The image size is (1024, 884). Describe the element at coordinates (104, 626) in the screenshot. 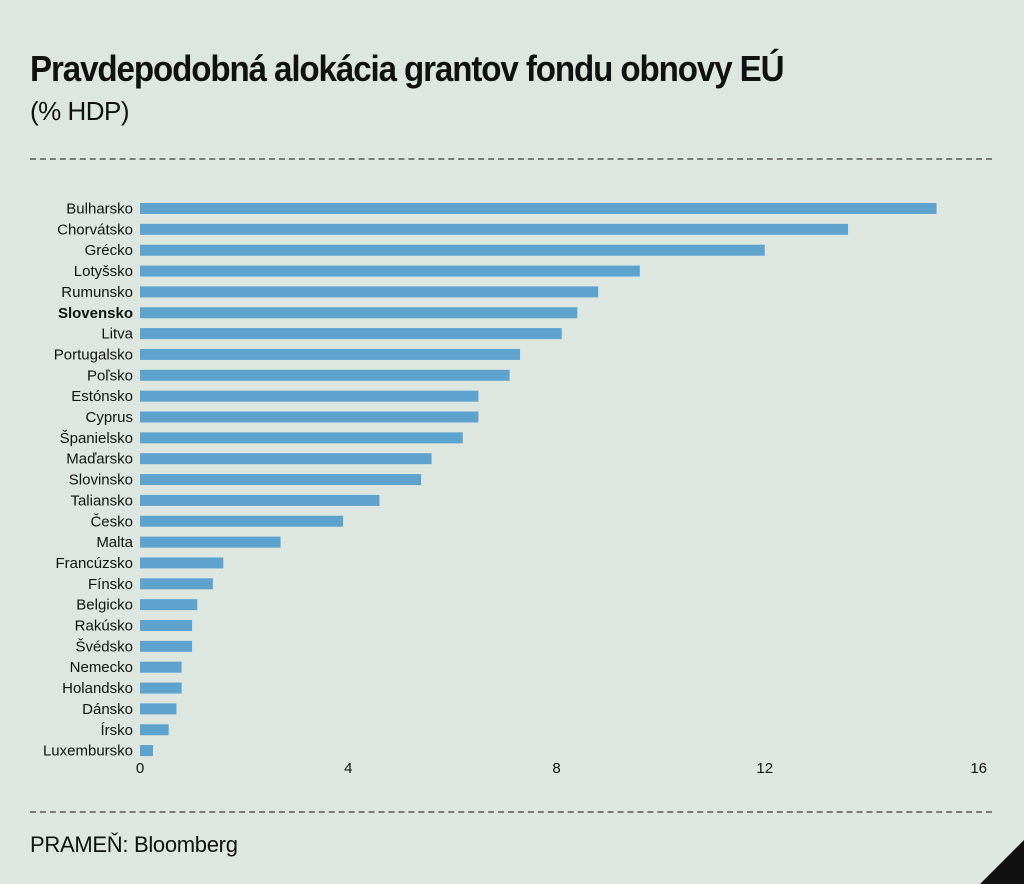

I see `category-label: Rakúsko` at that location.